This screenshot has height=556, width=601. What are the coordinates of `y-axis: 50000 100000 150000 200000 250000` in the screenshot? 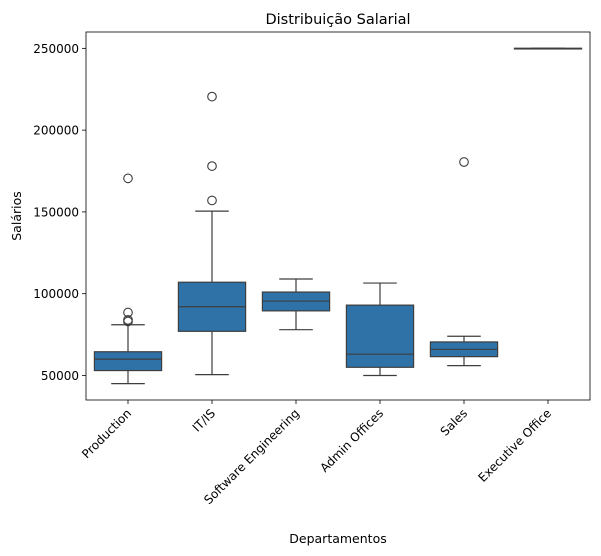 It's located at (59, 212).